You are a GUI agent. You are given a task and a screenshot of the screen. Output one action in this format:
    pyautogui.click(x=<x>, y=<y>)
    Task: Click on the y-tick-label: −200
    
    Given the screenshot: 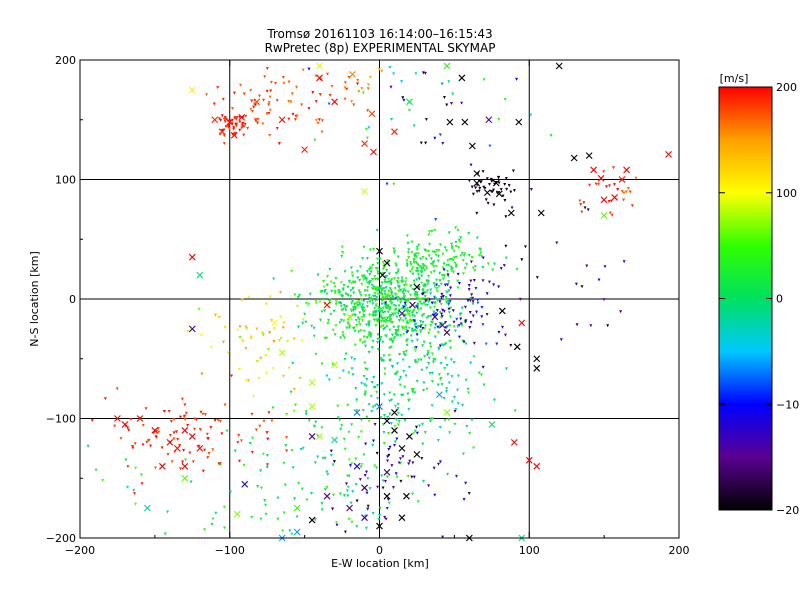 What is the action you would take?
    pyautogui.click(x=61, y=538)
    